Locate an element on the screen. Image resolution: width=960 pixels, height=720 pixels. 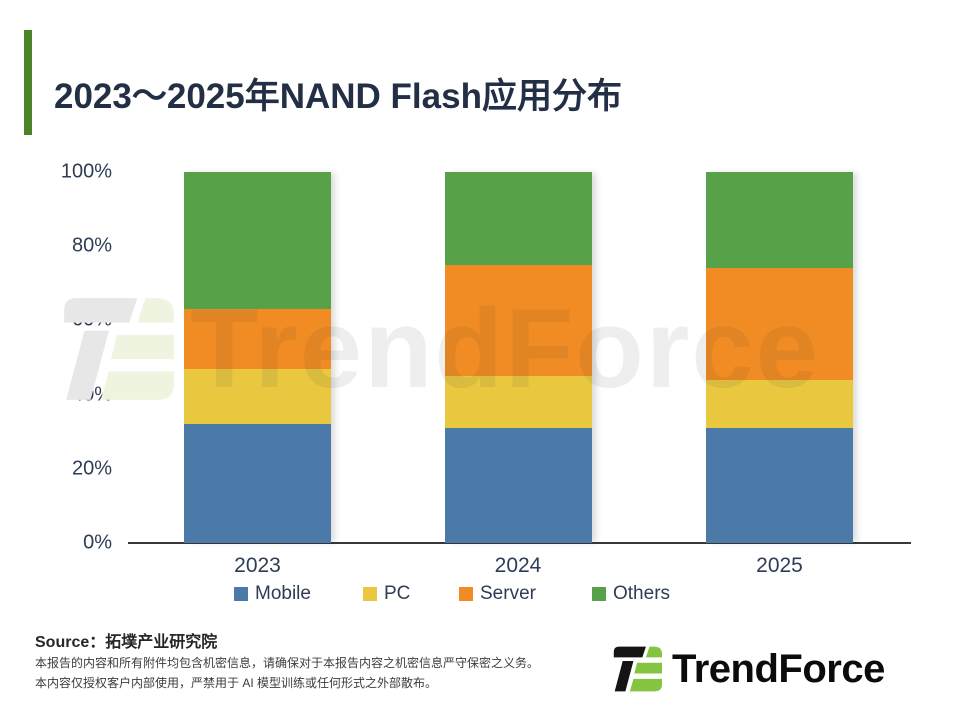
x-axis-labels: 2023 2024 2025 is located at coordinates (519, 568).